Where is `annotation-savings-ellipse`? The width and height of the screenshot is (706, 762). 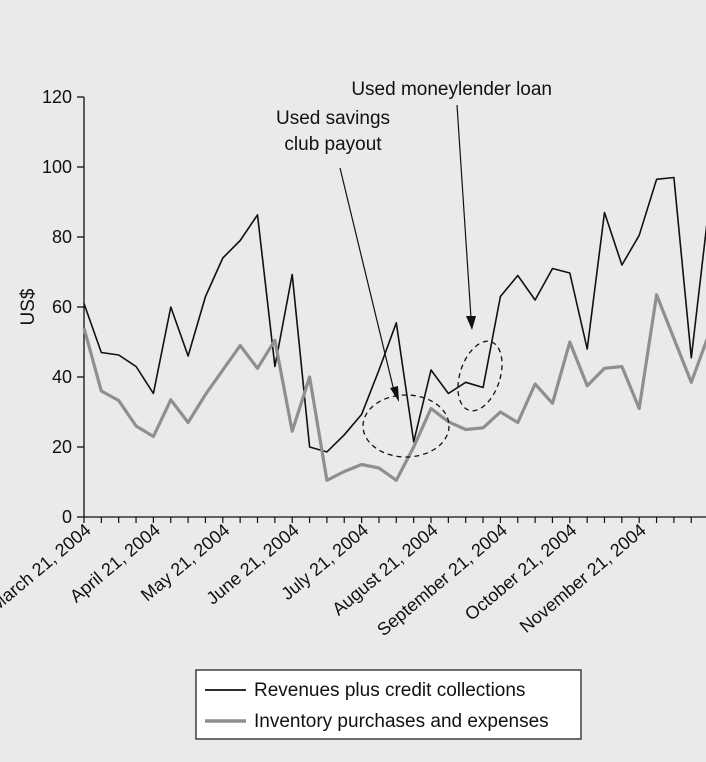
annotation-savings-ellipse is located at coordinates (406, 426).